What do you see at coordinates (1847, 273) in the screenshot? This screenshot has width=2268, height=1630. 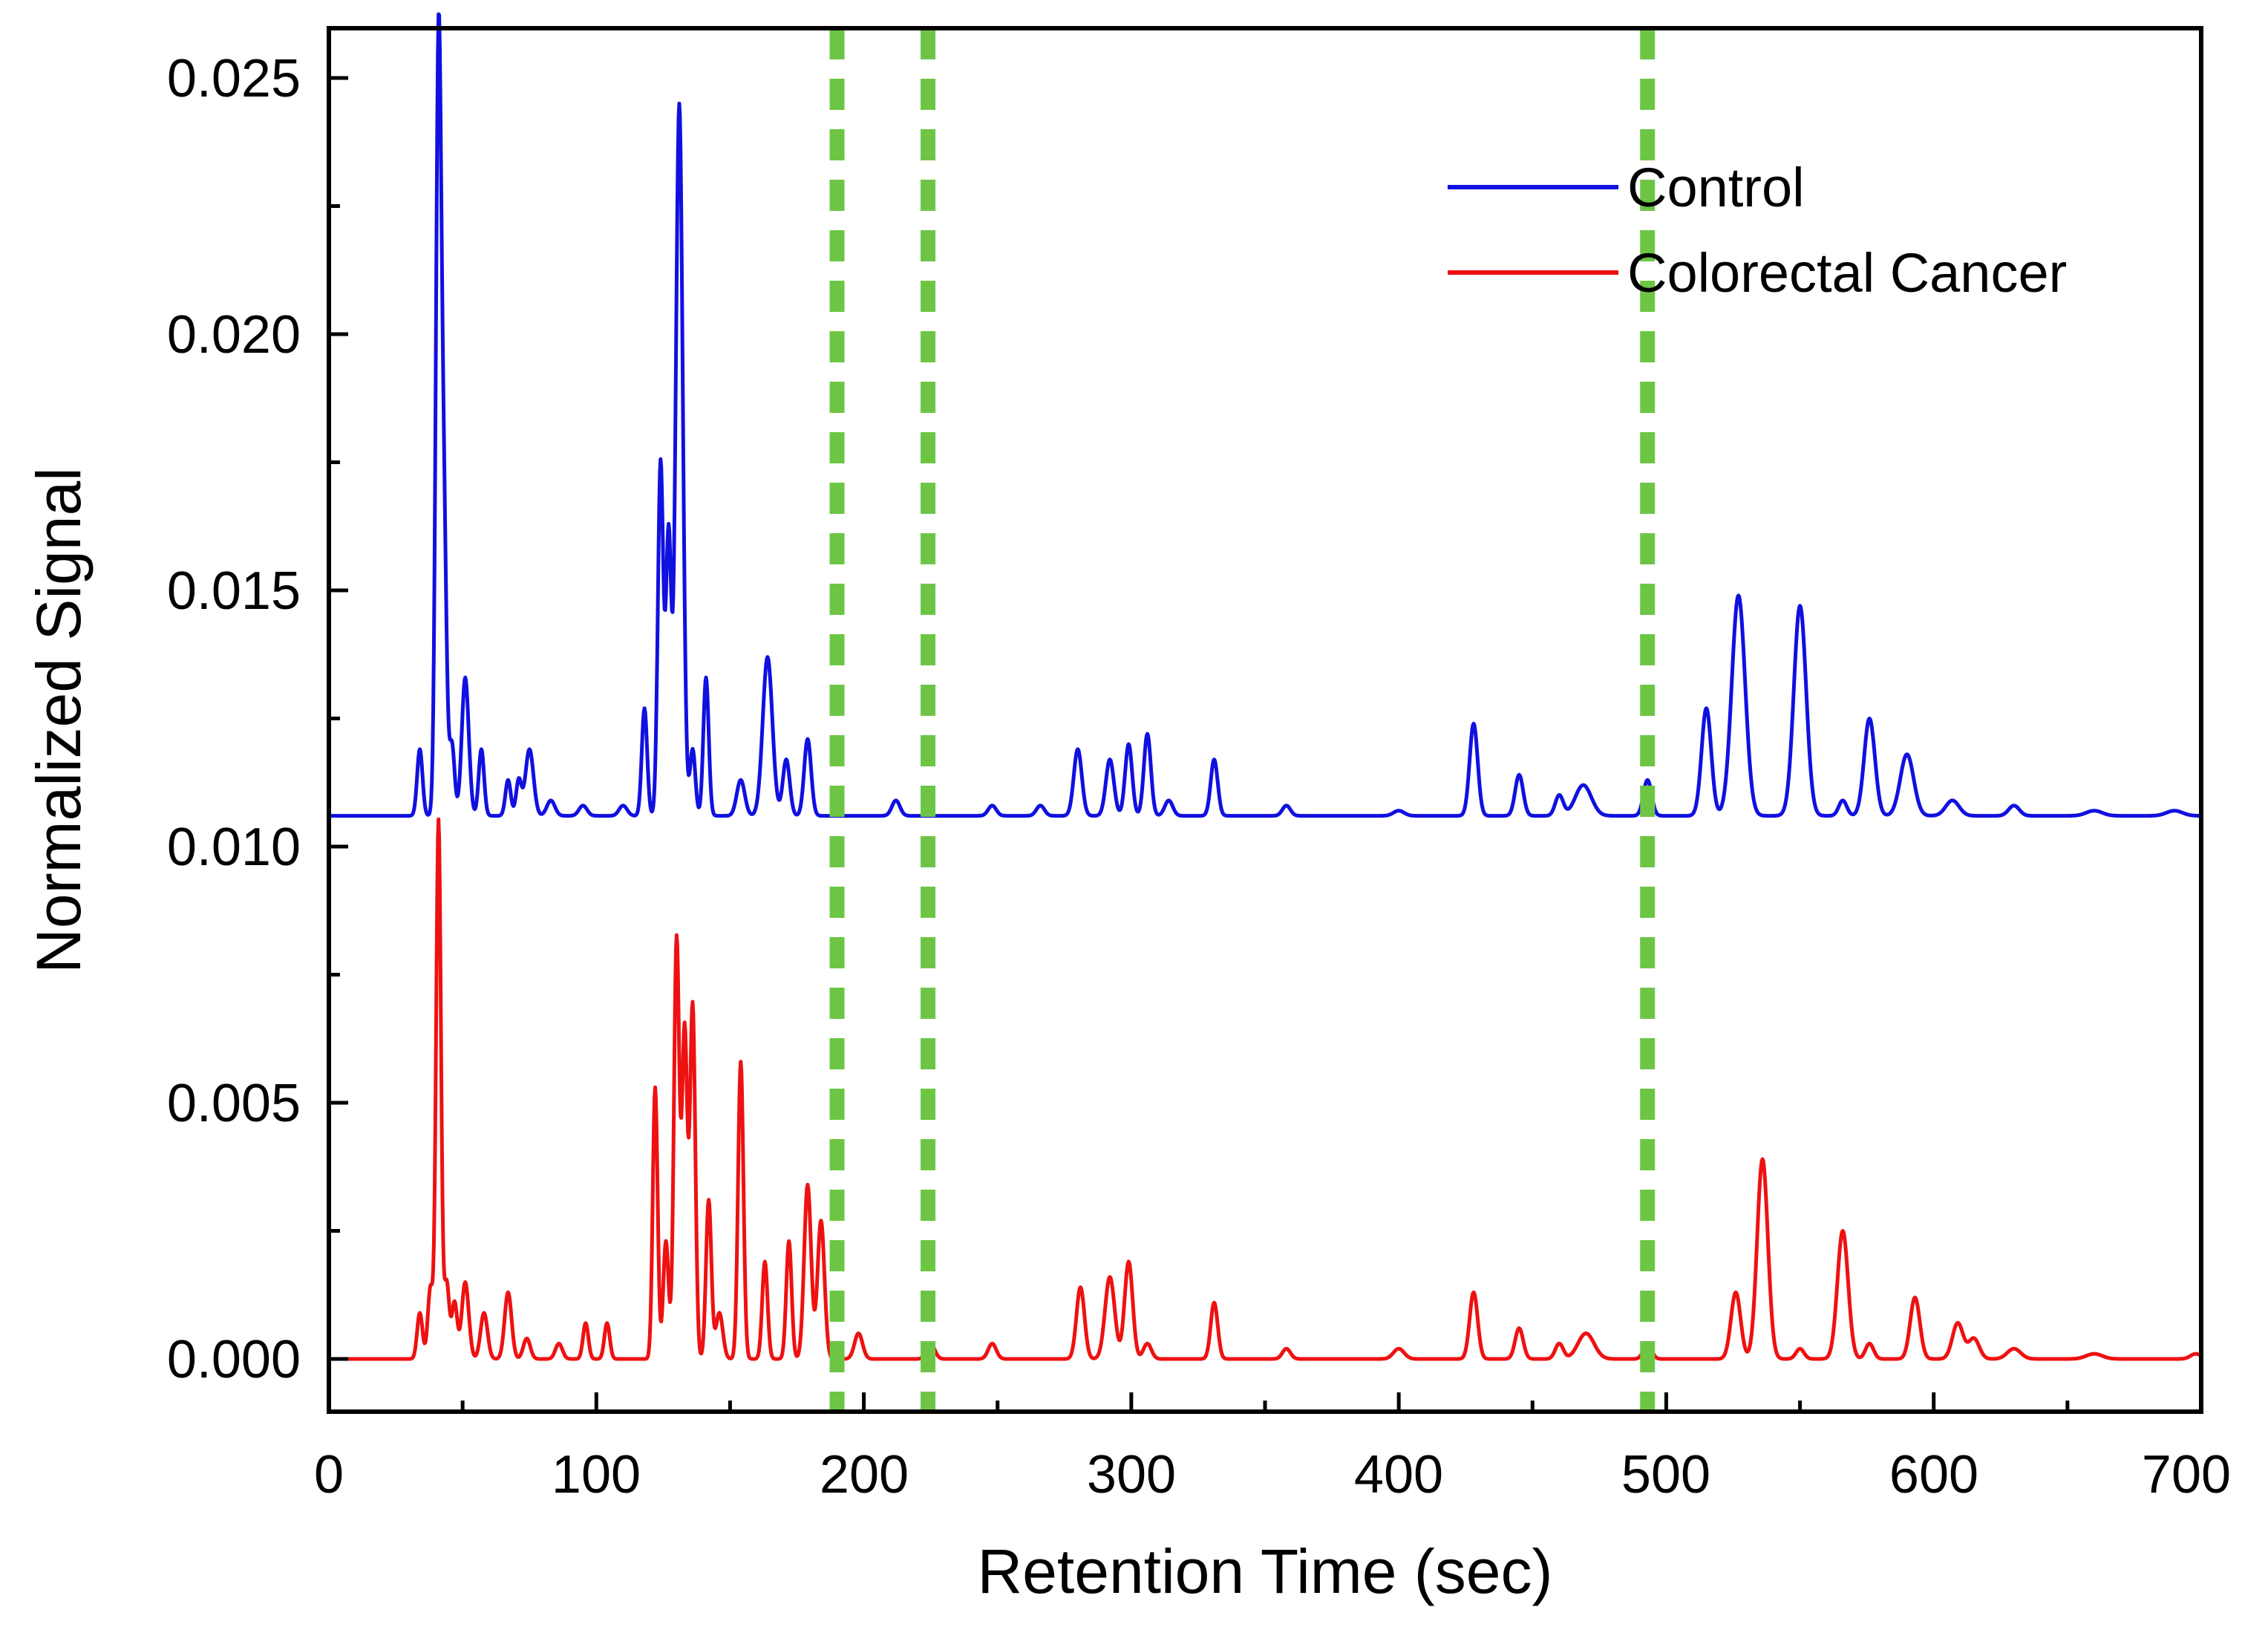 I see `legend-label-colorectal-cancer: Colorectal Cancer` at bounding box center [1847, 273].